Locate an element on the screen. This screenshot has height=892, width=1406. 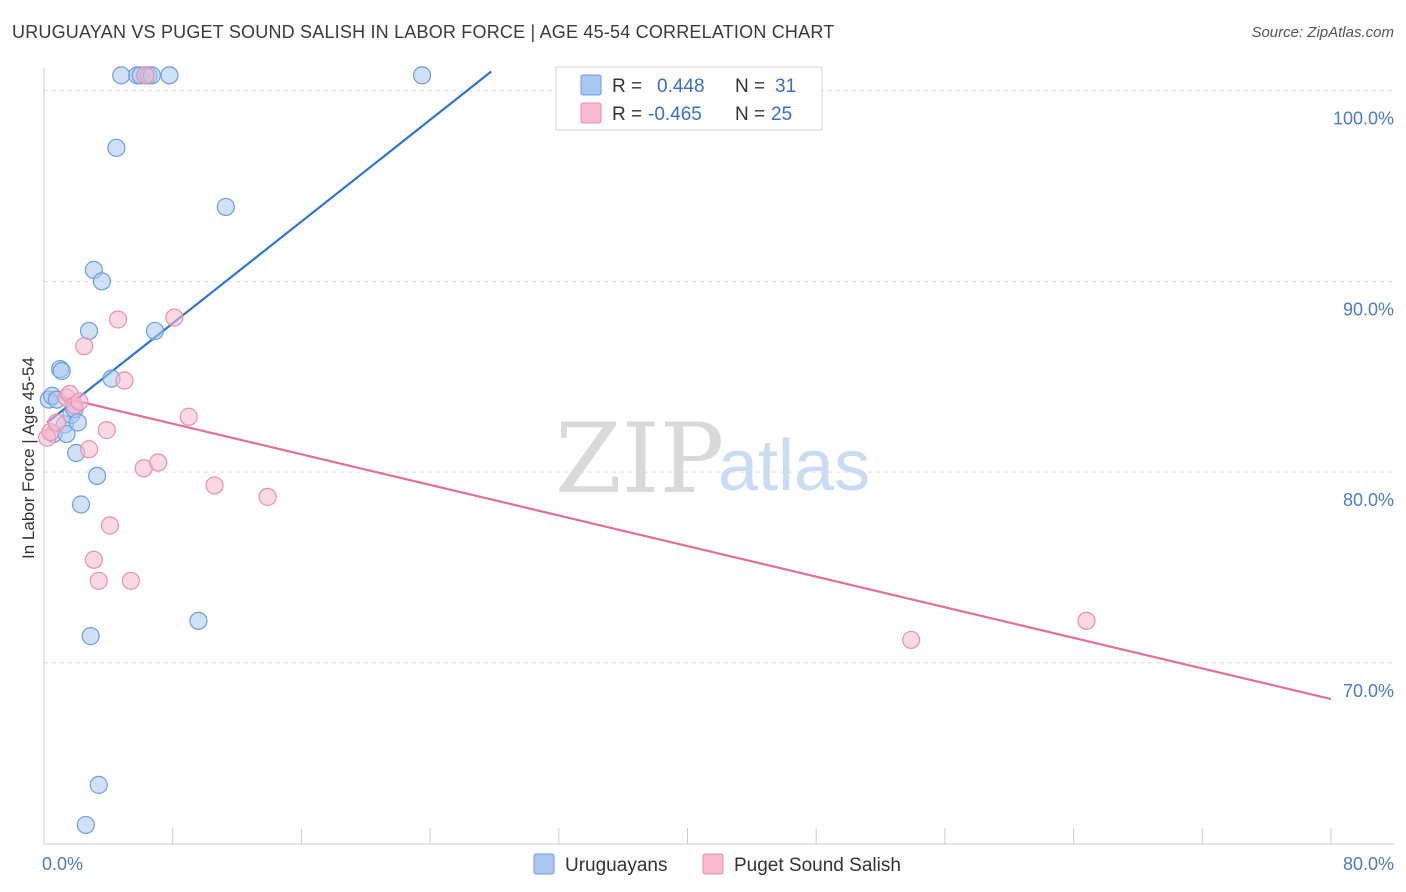
bottom-legend-label-puget-sound-salish: Puget Sound Salish is located at coordinates (817, 865).